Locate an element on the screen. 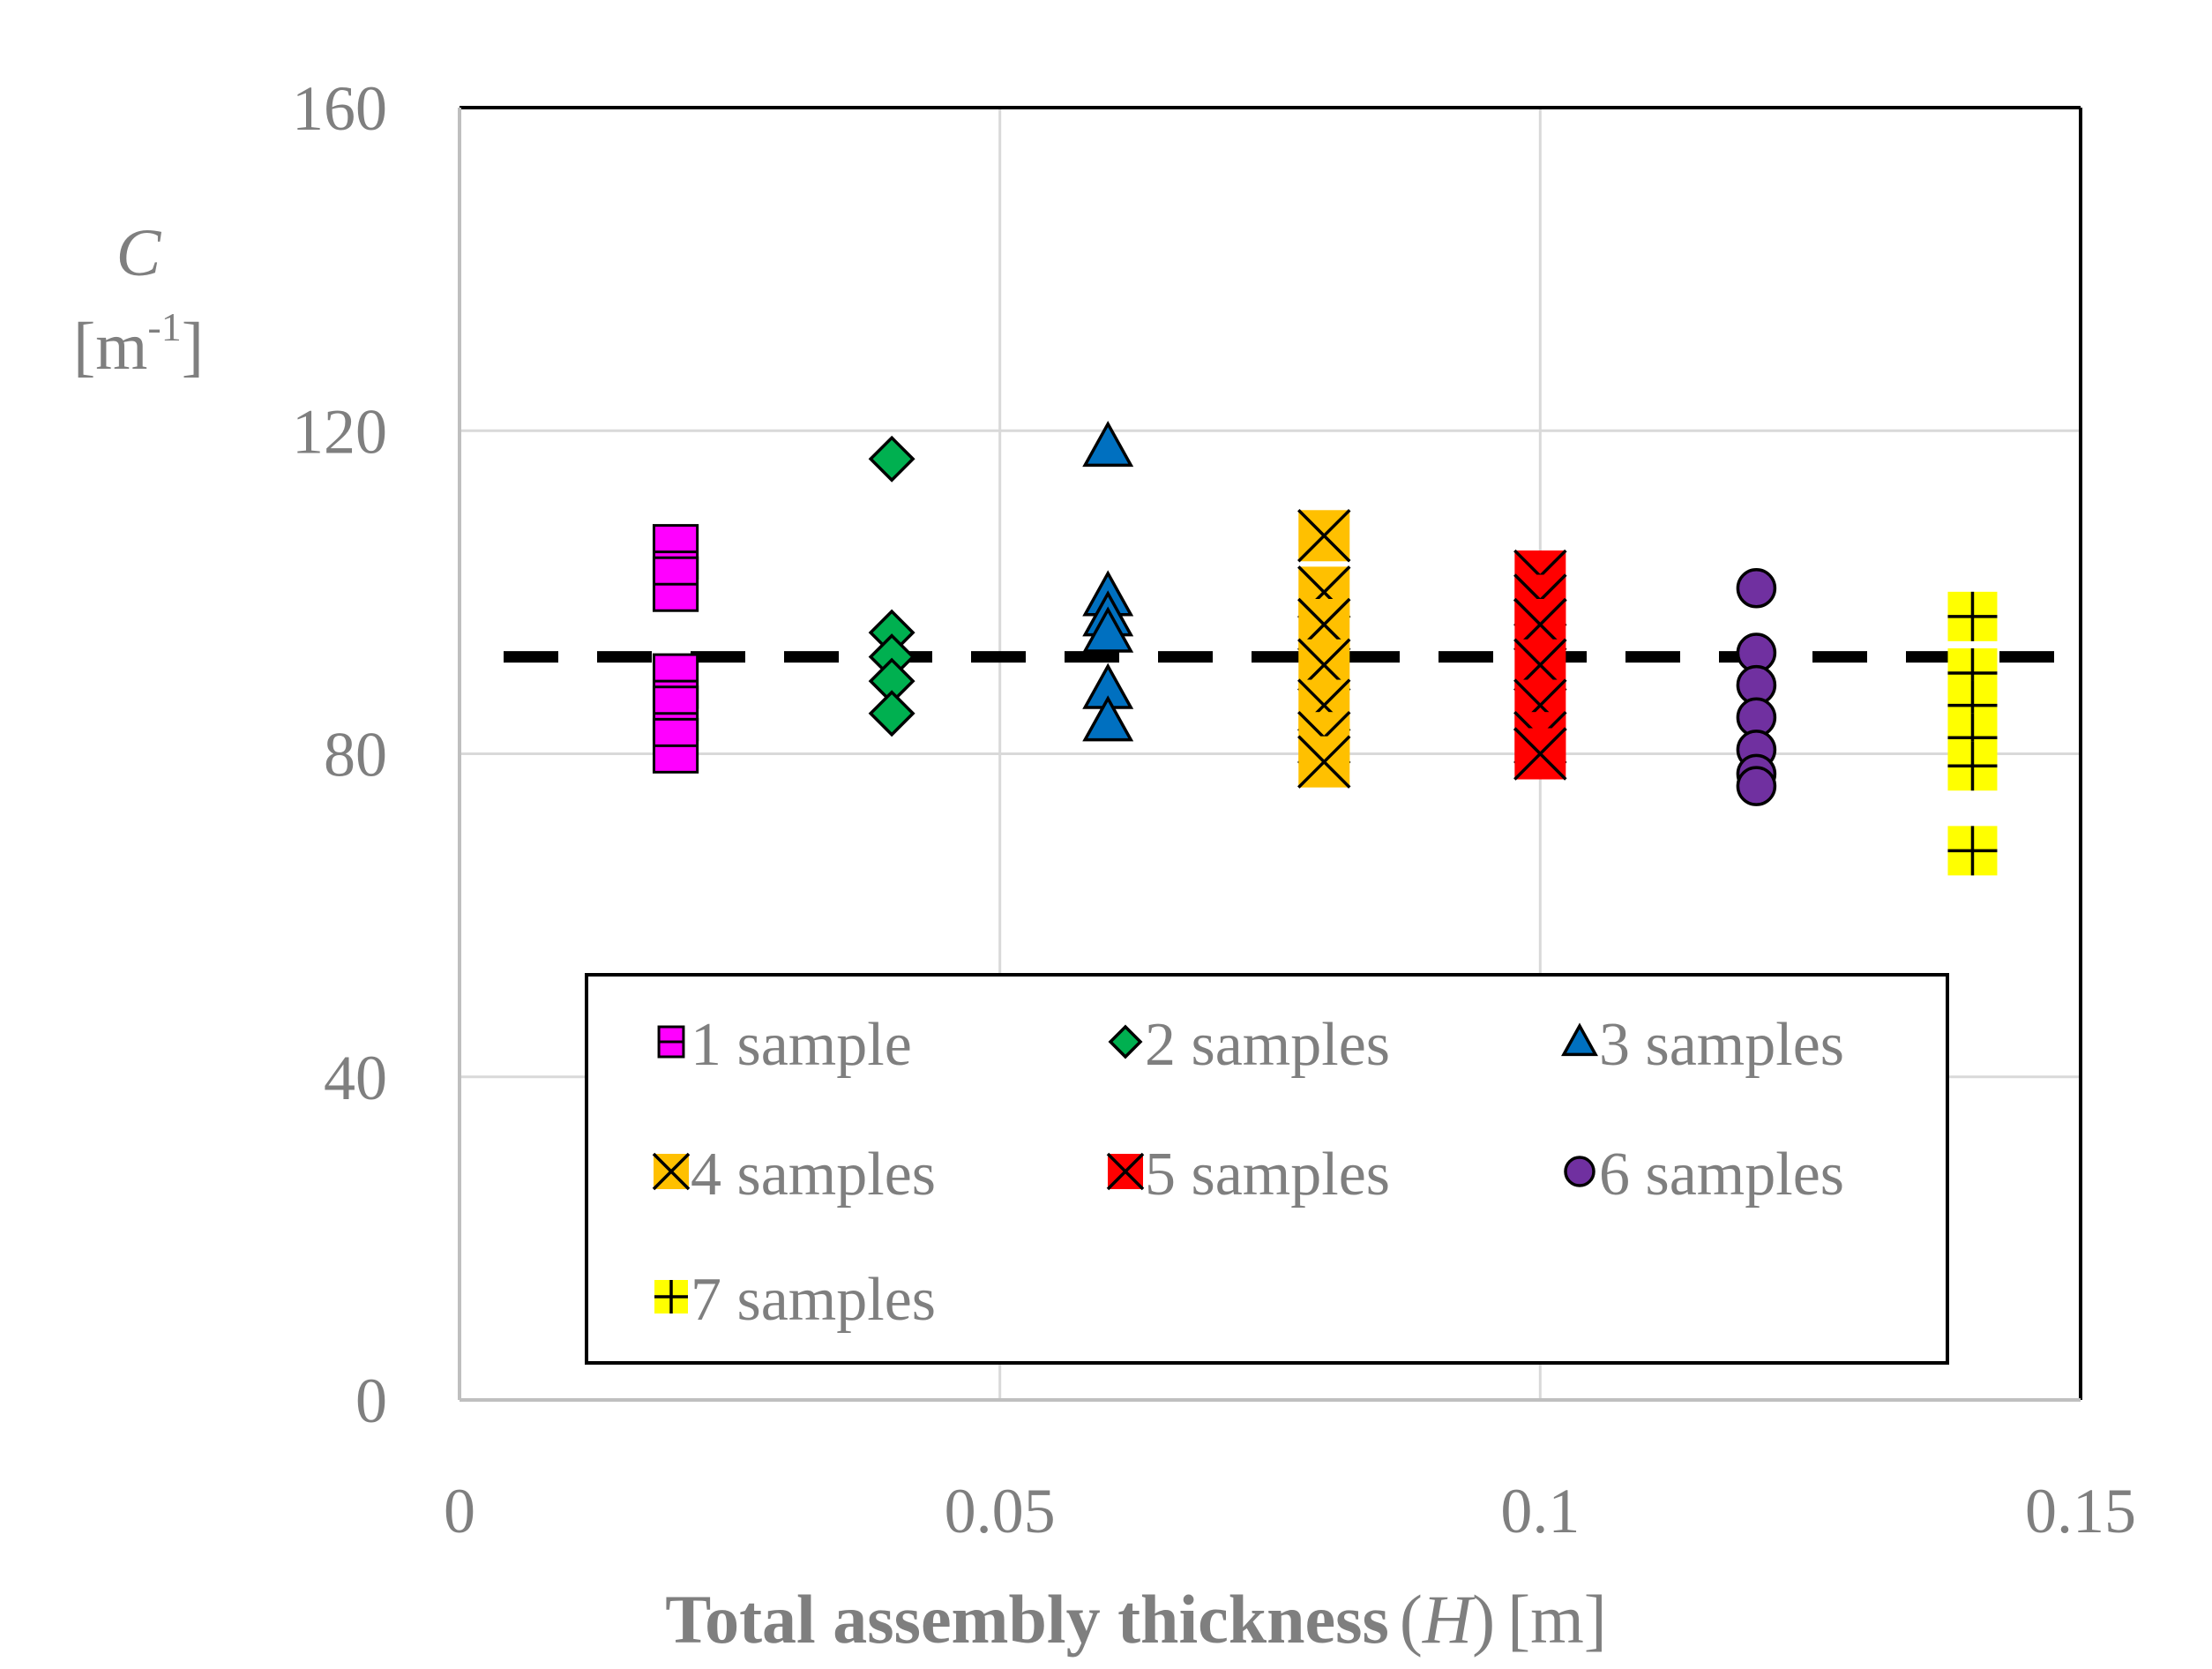 This screenshot has width=2212, height=1669. legend-label: 1 sample is located at coordinates (801, 1045).